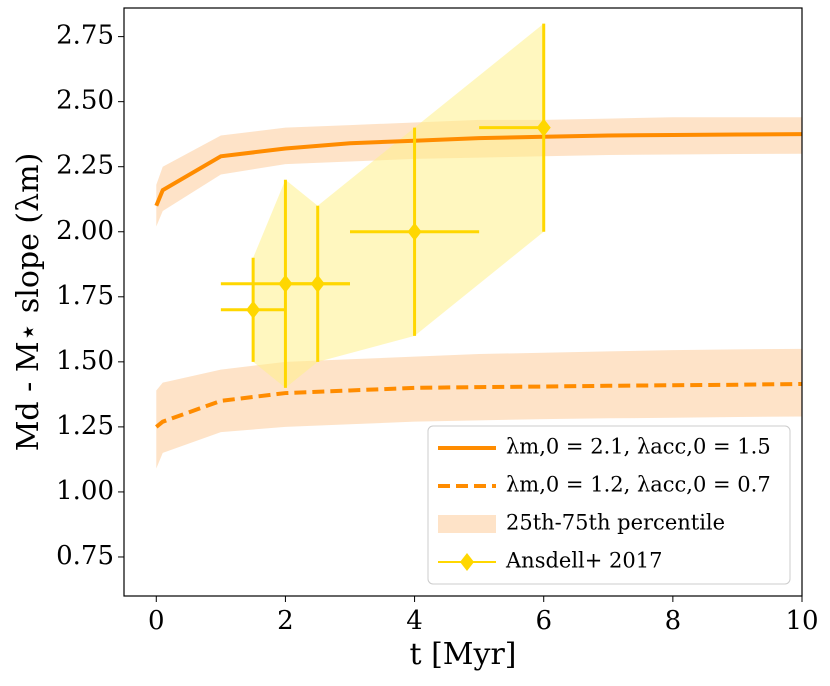  What do you see at coordinates (584, 561) in the screenshot?
I see `legend-label: Ansdell+ 2017` at bounding box center [584, 561].